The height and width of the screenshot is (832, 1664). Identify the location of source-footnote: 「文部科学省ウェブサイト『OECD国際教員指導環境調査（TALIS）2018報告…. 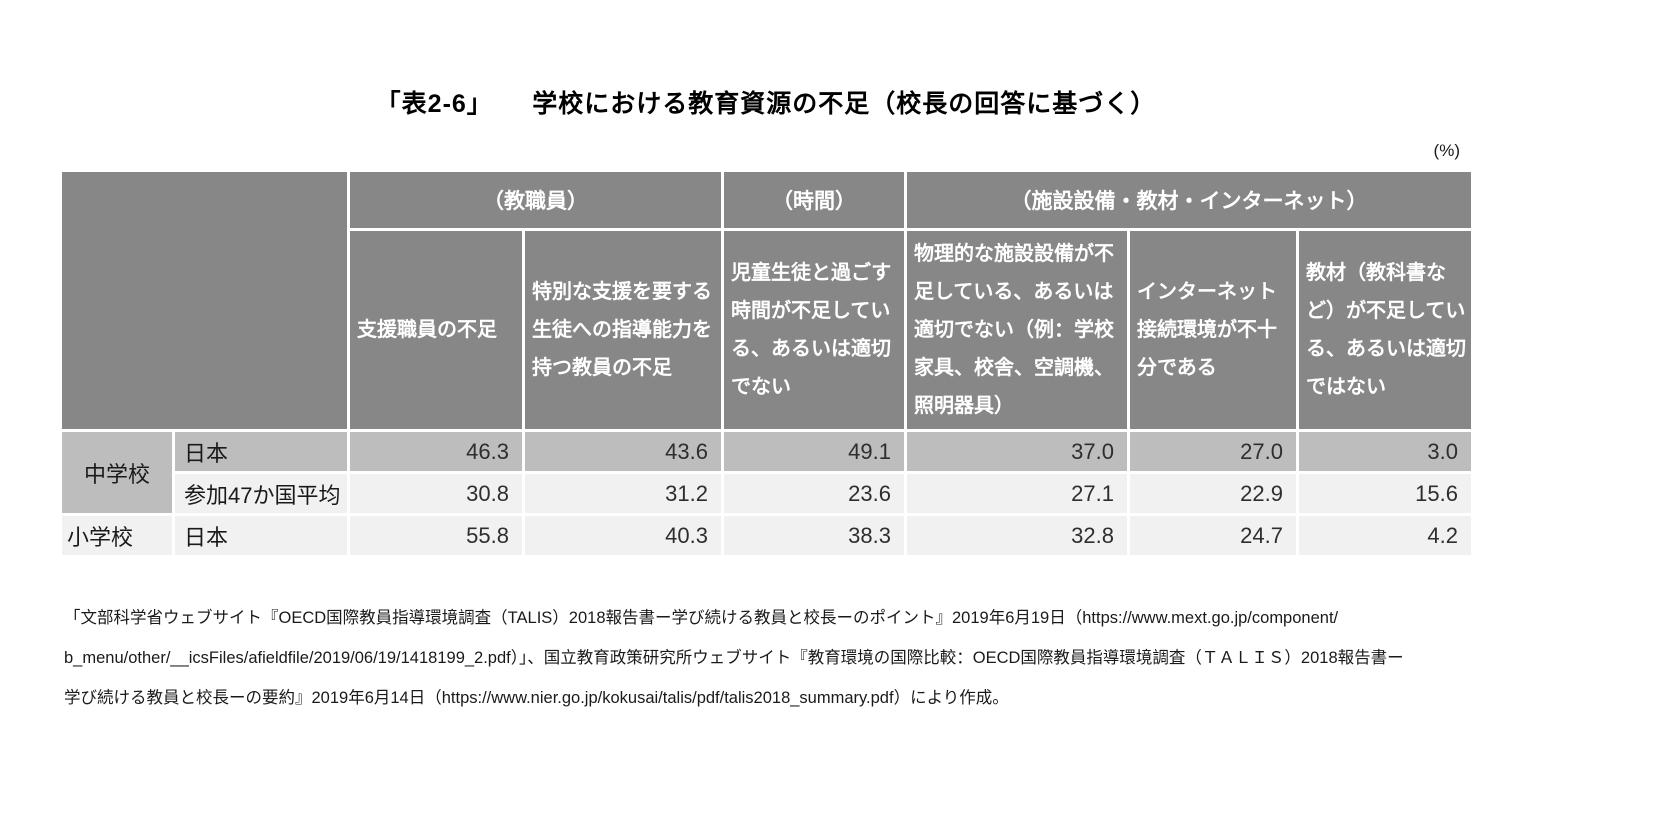
(779, 658).